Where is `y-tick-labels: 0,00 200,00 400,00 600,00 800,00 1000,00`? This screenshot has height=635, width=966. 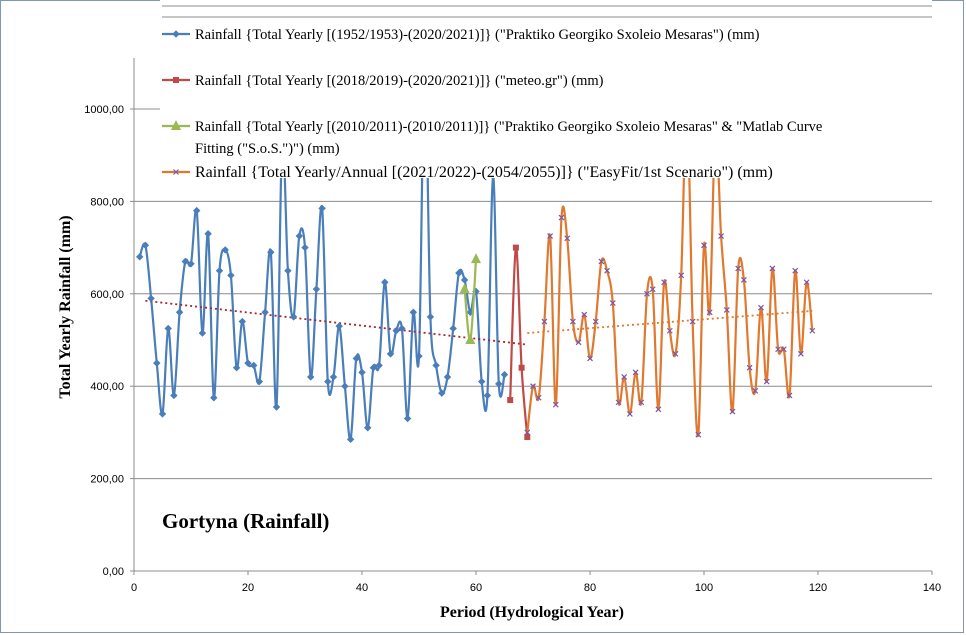 y-tick-labels: 0,00 200,00 400,00 600,00 800,00 1000,00 is located at coordinates (104, 341).